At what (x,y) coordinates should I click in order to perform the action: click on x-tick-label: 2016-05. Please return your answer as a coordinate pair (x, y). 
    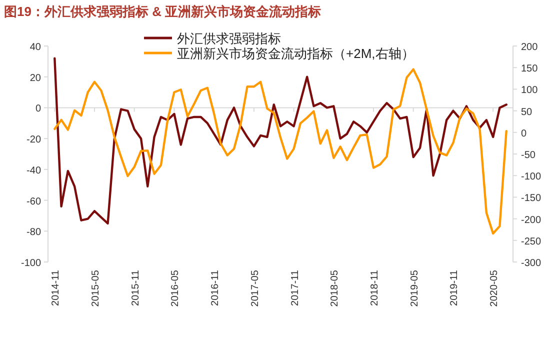
    Looking at the image, I should click on (176, 288).